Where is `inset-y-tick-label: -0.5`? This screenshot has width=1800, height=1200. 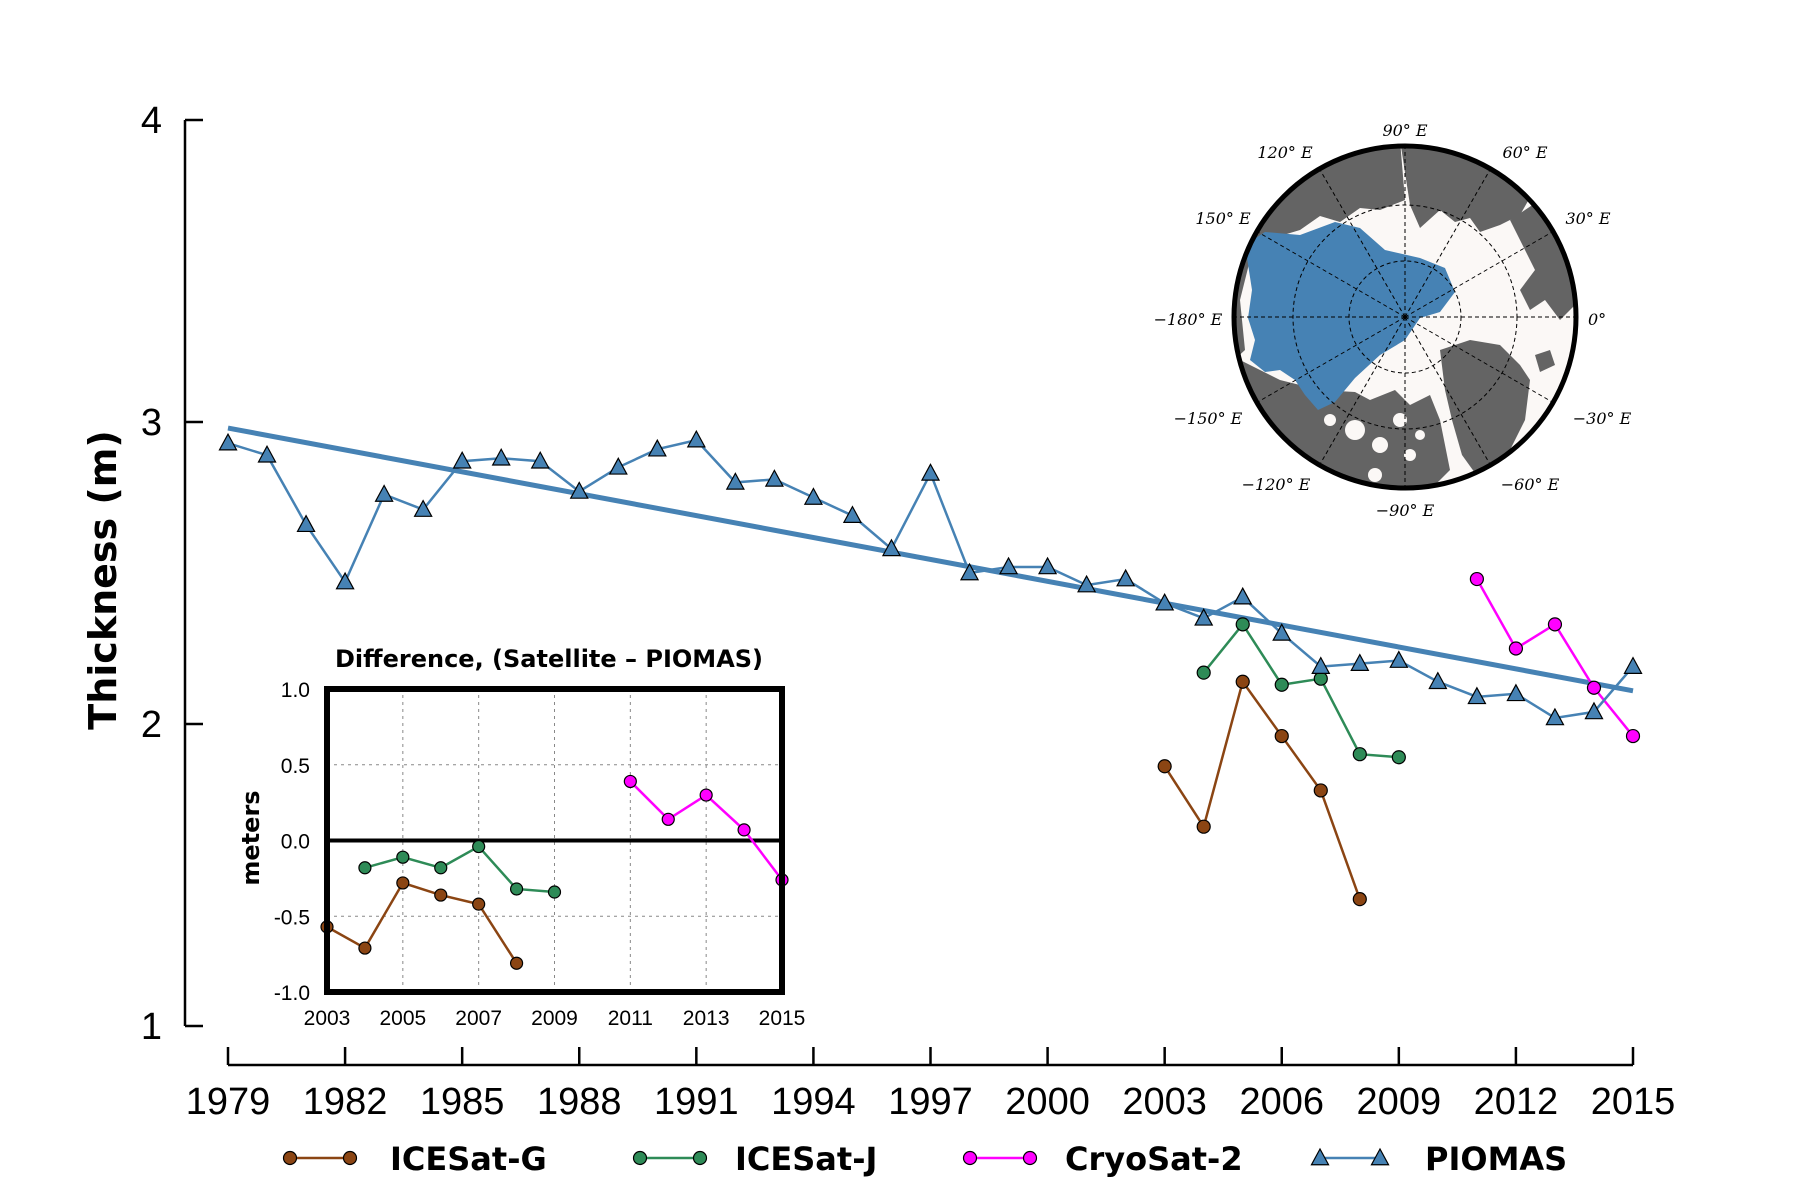
inset-y-tick-label: -0.5 is located at coordinates (292, 917).